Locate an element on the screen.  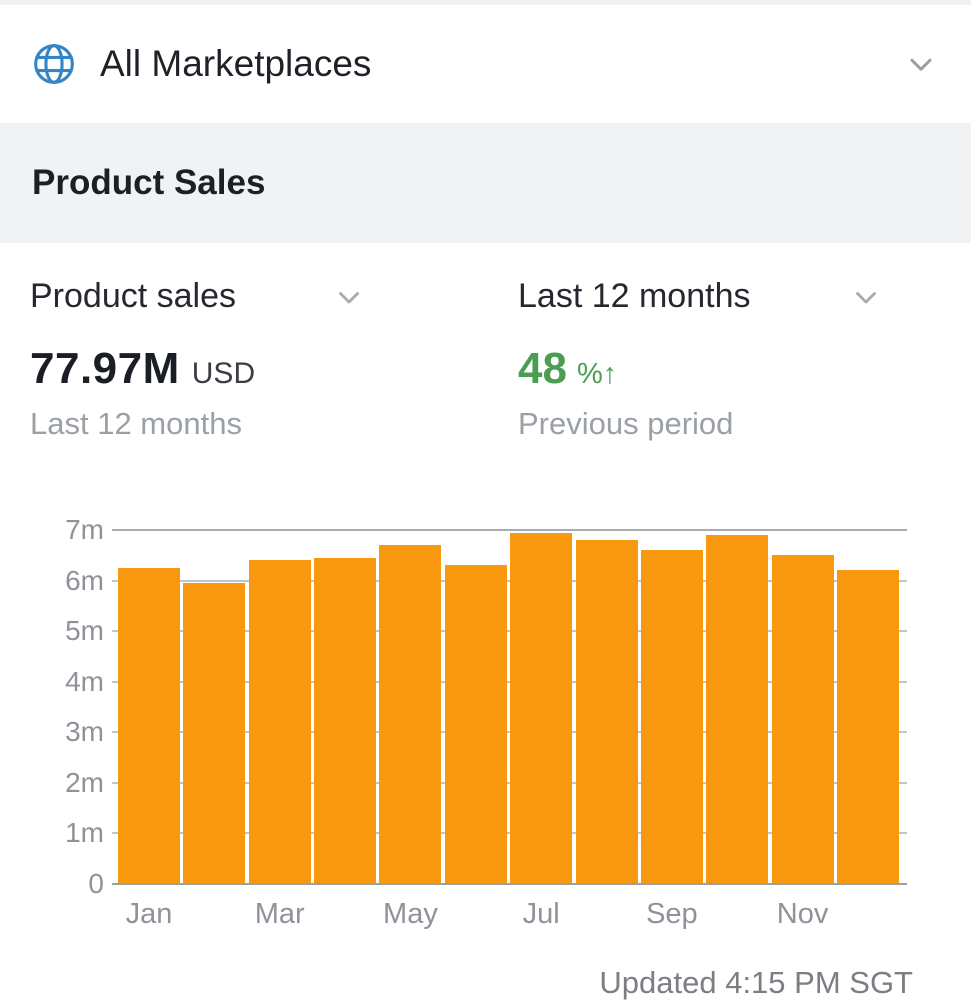
kpi-change-caption: Previous period is located at coordinates (626, 423).